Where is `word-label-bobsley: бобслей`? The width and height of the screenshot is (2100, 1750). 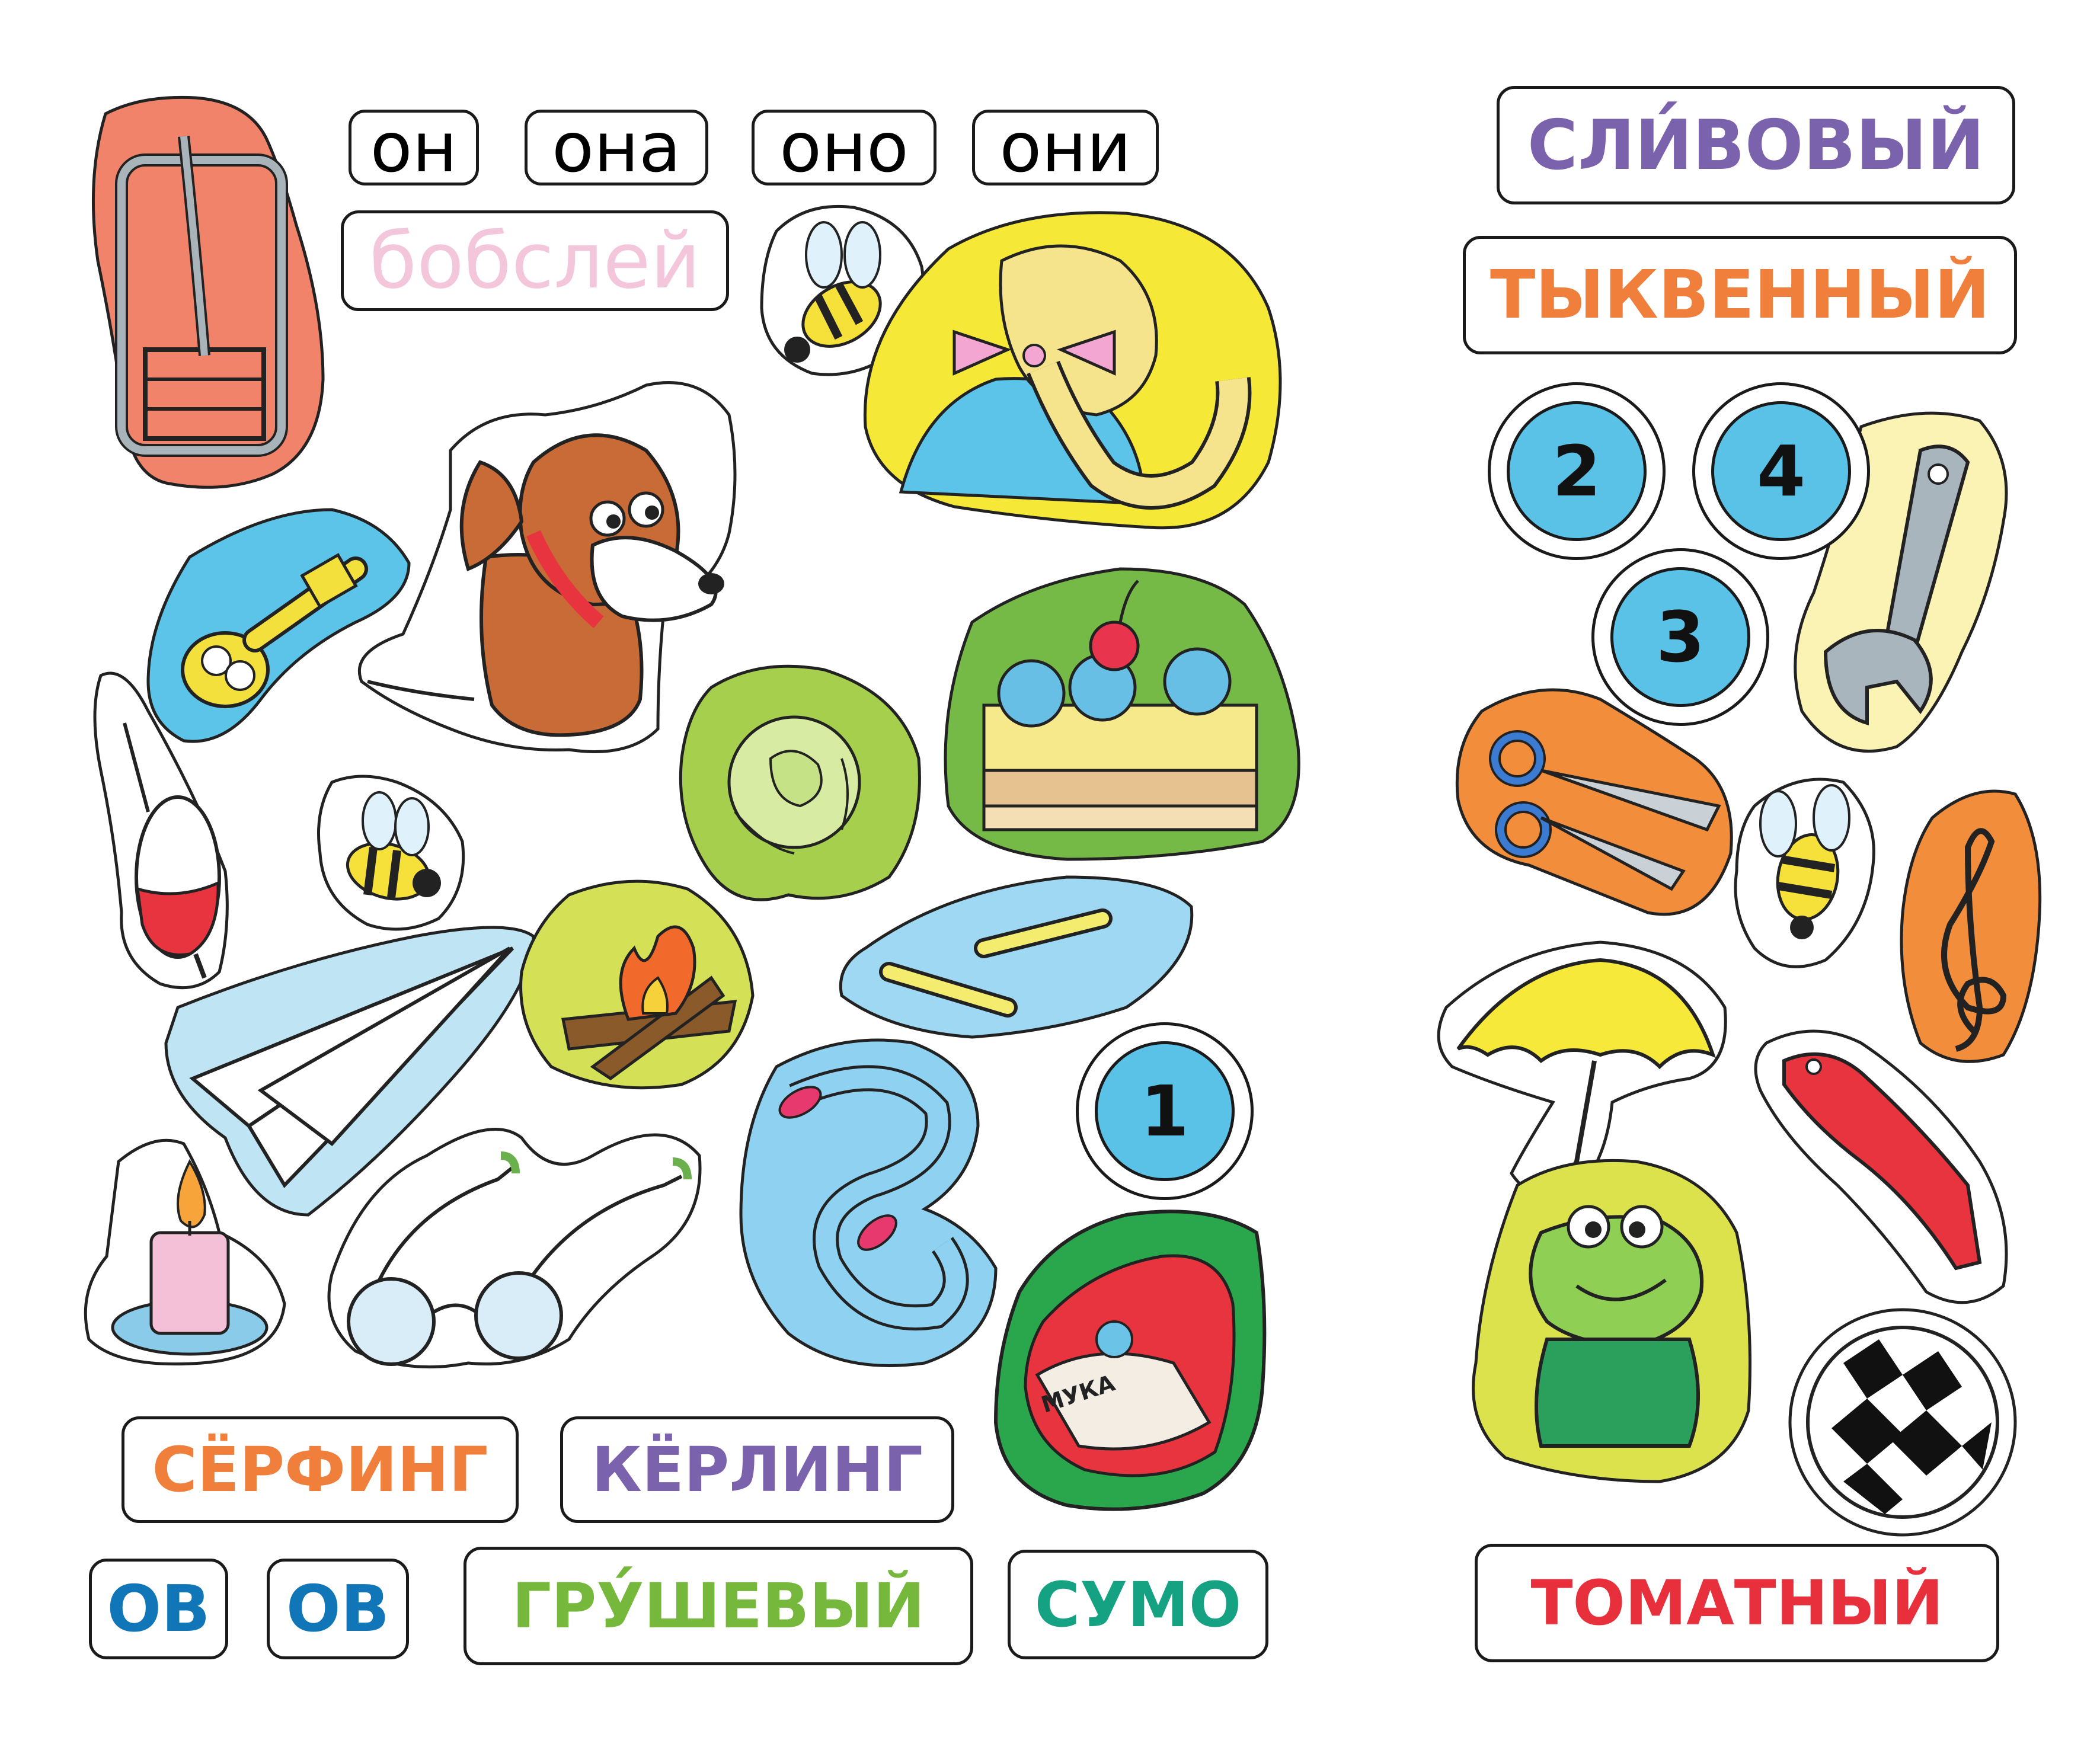 word-label-bobsley: бобслей is located at coordinates (535, 260).